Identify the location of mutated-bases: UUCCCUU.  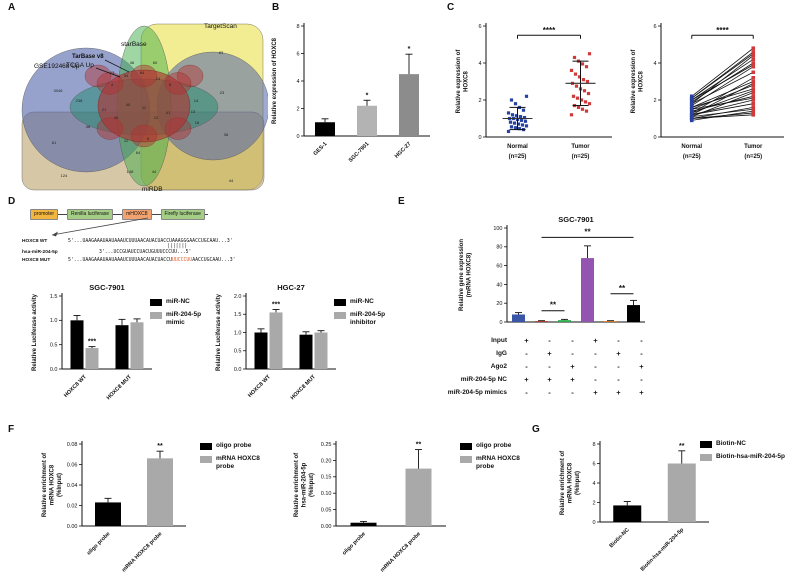
(182, 260).